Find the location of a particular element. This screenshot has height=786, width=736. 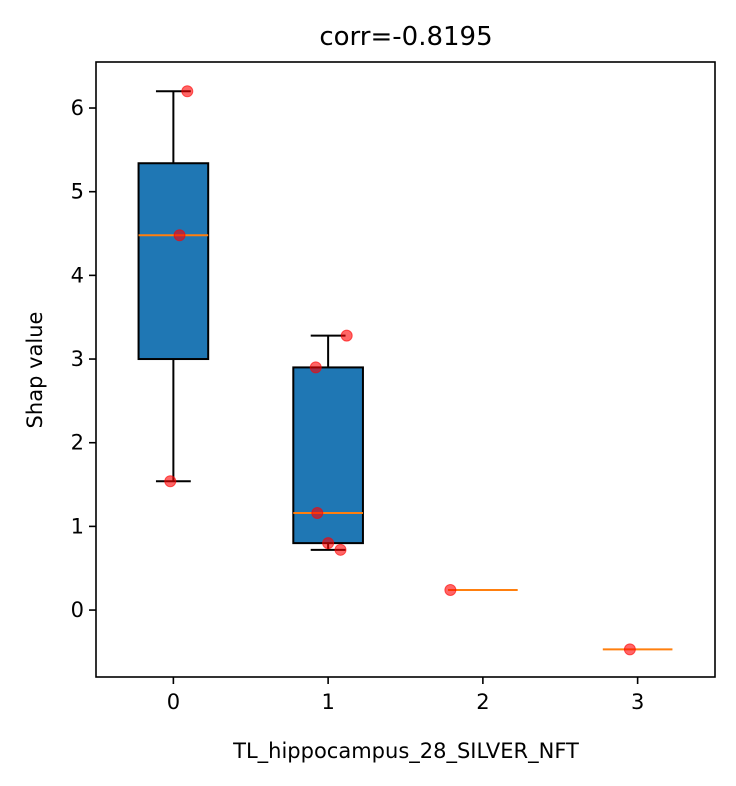

y-tick-label: 1 is located at coordinates (77, 526).